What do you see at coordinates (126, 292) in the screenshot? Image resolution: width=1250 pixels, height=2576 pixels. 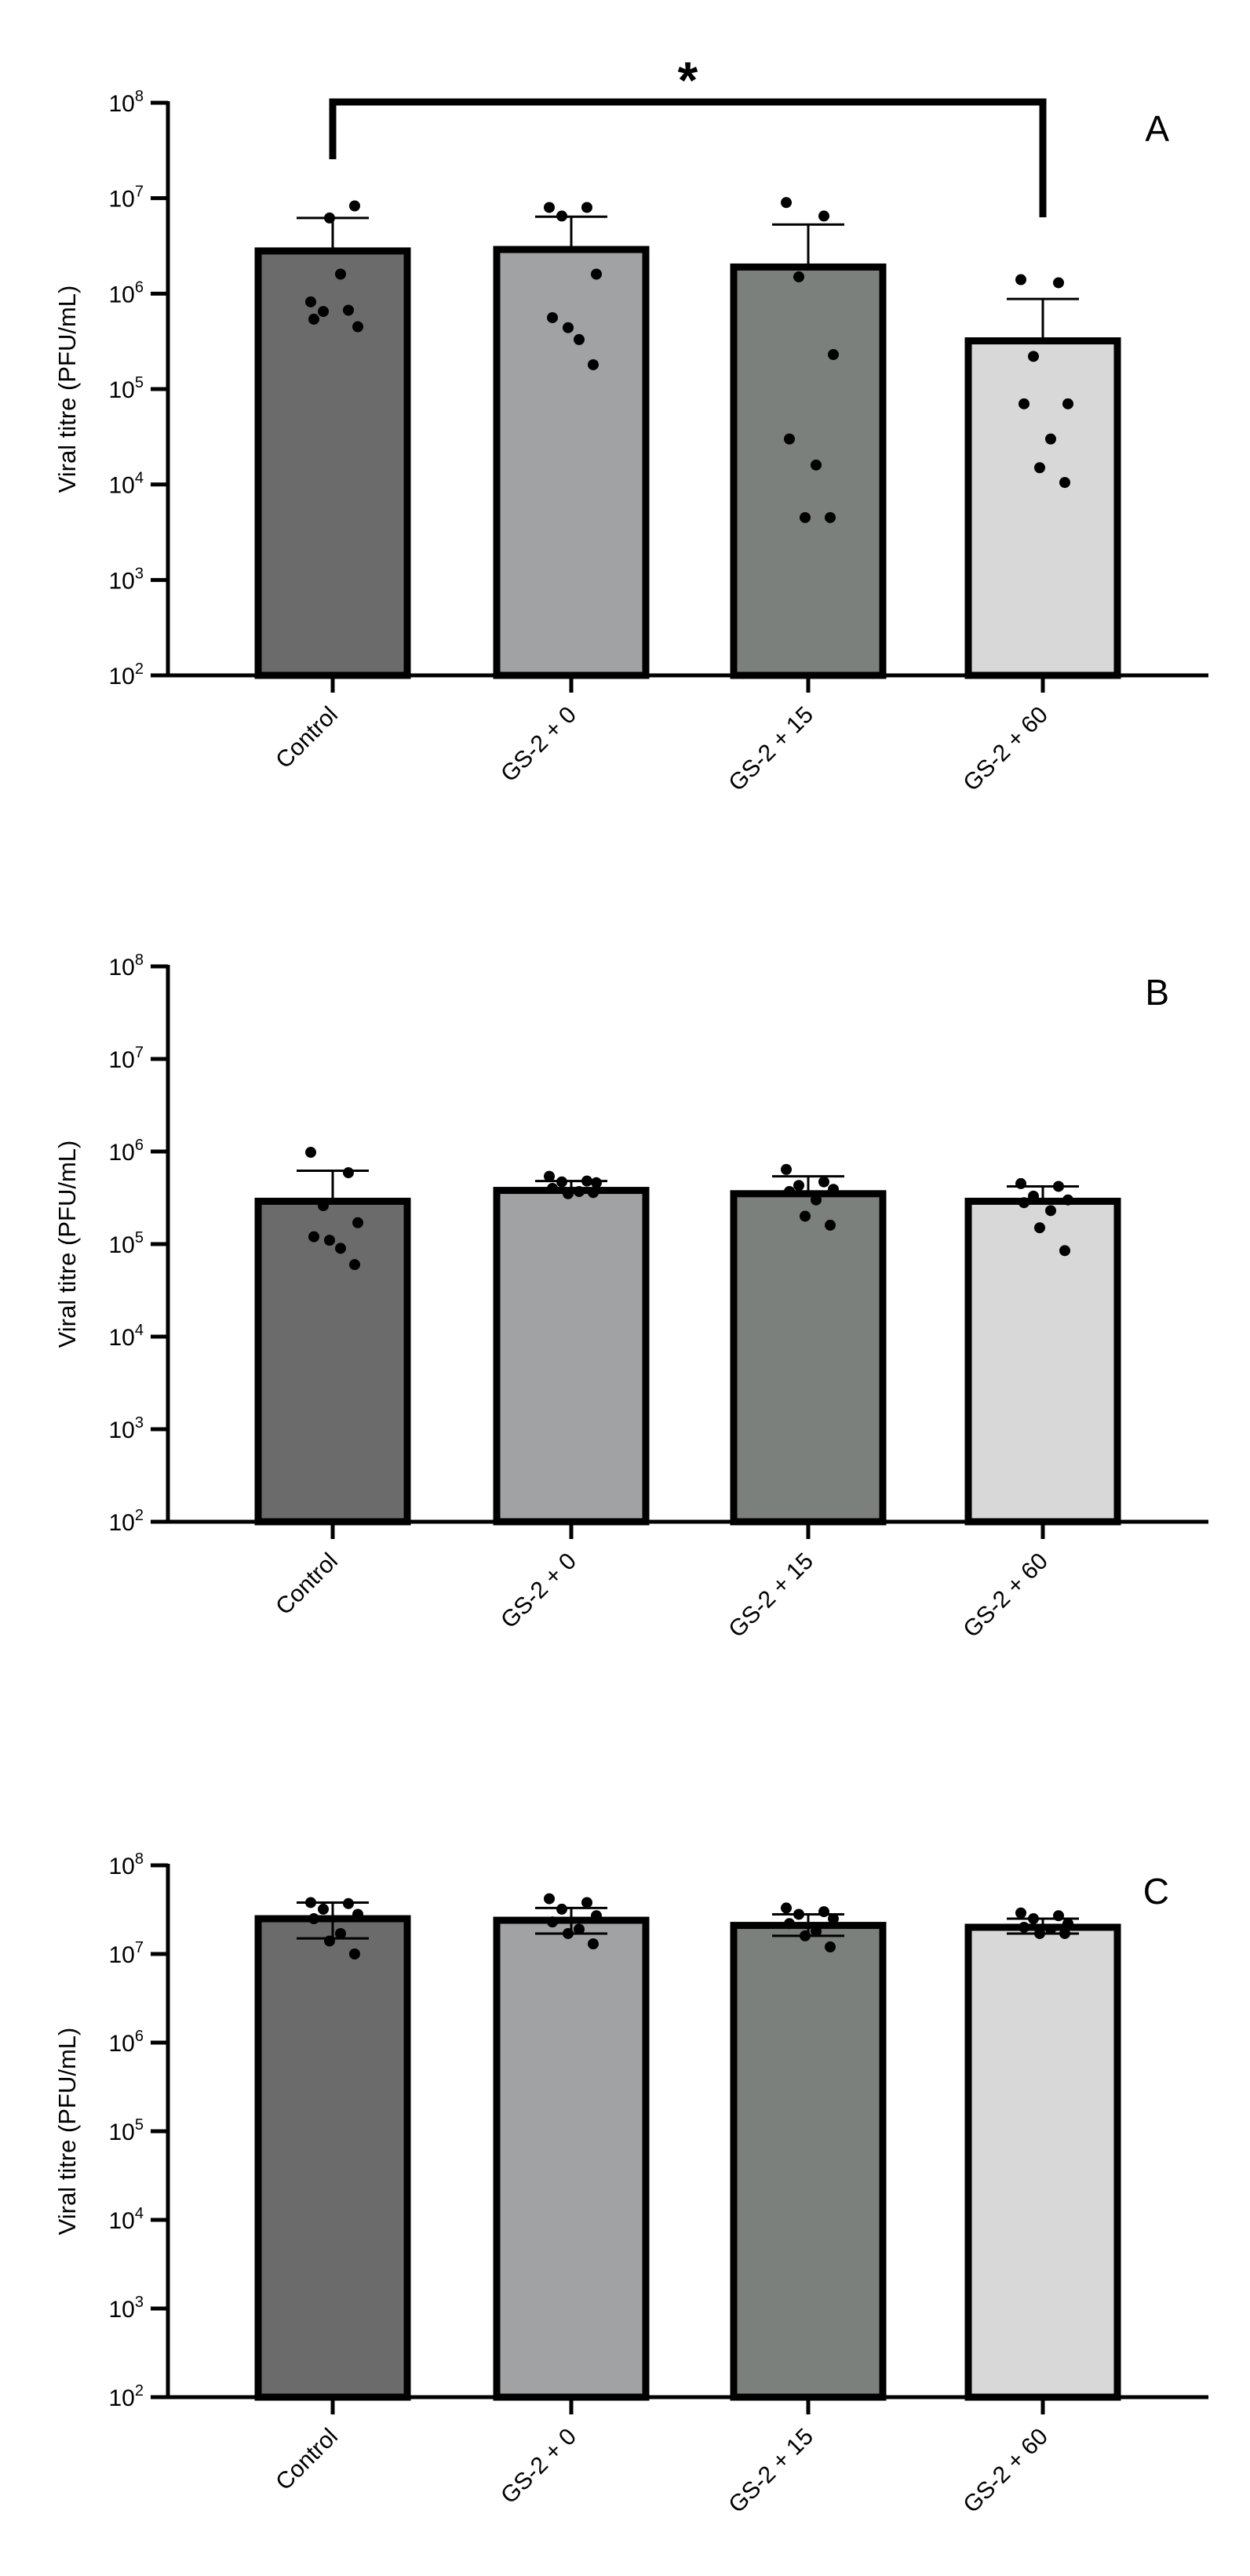 I see `y-tick-label: 10⁶` at bounding box center [126, 292].